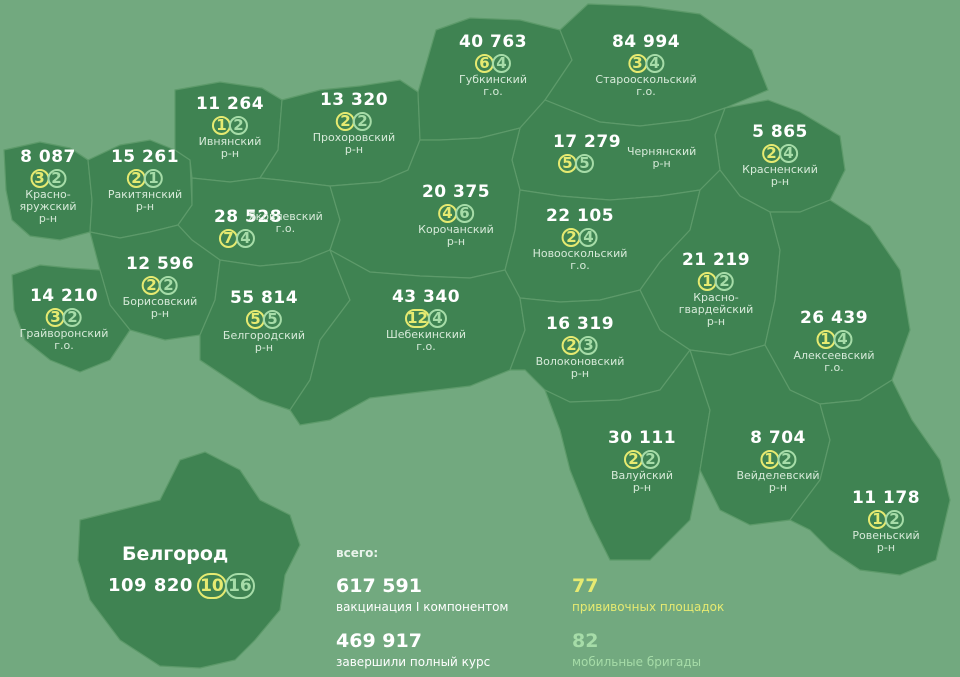 Image resolution: width=960 pixels, height=677 pixels. What do you see at coordinates (493, 42) in the screenshot?
I see `district-vaccinated-count: 40 763` at bounding box center [493, 42].